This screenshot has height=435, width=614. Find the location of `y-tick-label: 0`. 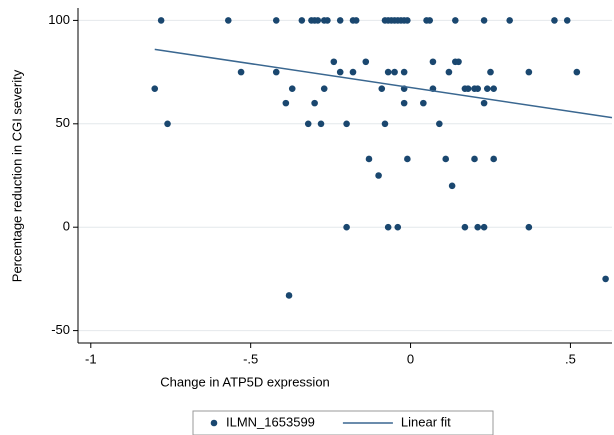

y-tick-label: 0 is located at coordinates (66, 226).